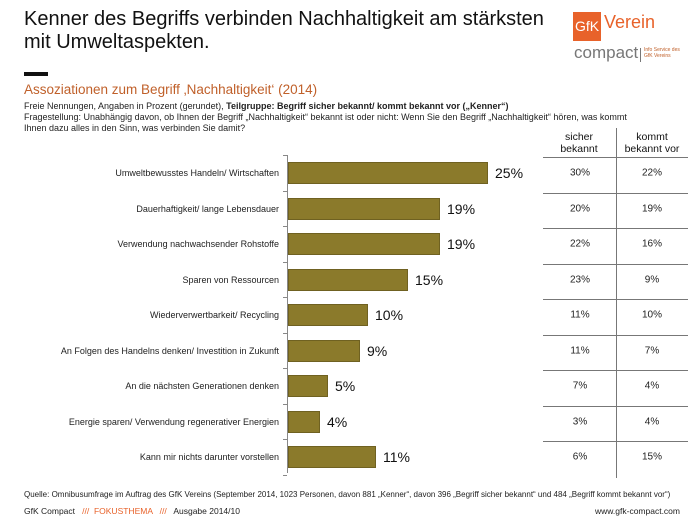 The image size is (700, 524). I want to click on cell-kommt-bekannt-vor: 10%, so click(651, 315).